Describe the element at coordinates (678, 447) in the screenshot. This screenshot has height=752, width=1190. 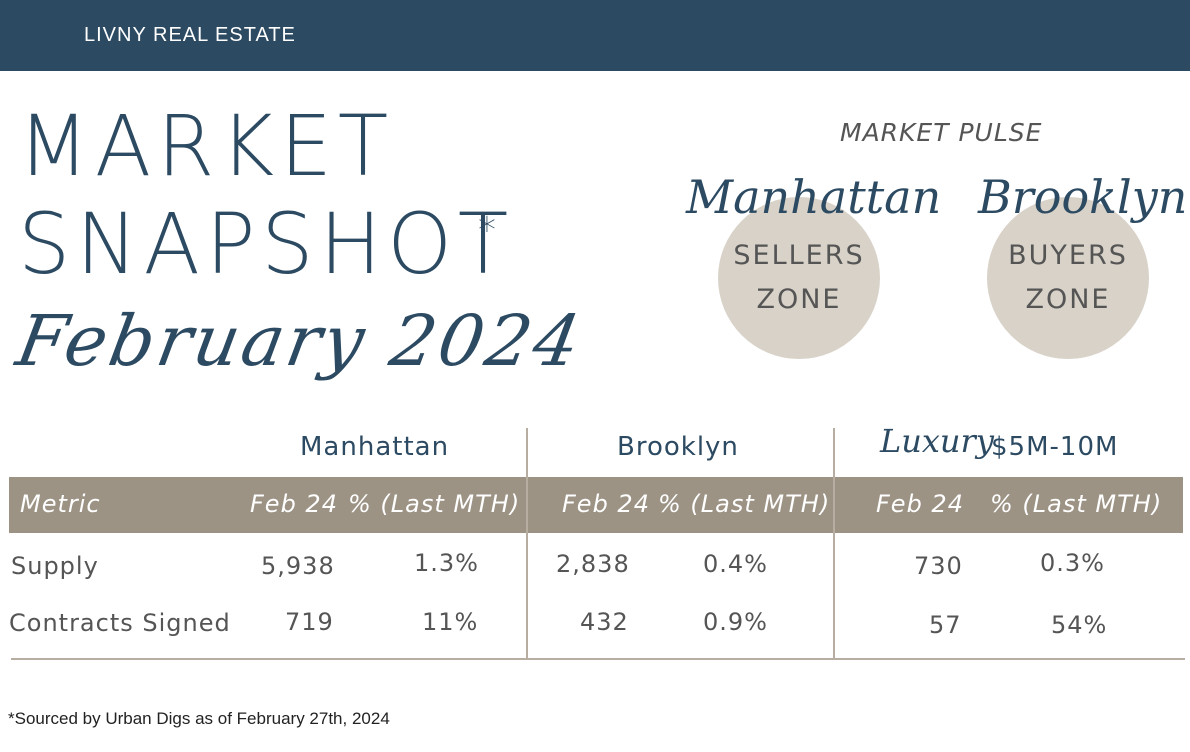
I see `group-header-brooklyn: Brooklyn` at that location.